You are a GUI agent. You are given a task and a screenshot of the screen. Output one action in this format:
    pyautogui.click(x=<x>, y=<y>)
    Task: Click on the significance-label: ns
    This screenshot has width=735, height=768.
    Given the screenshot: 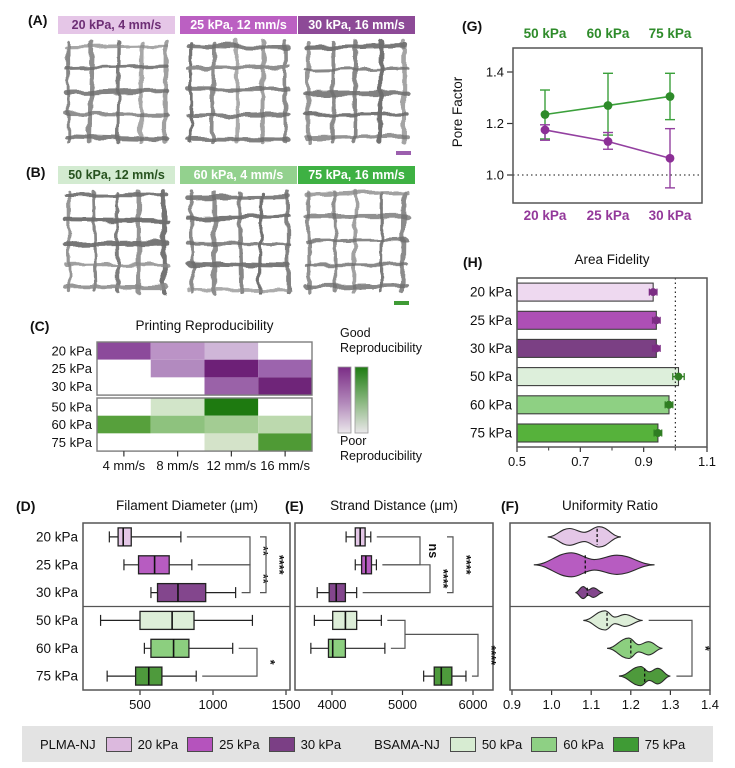 What is the action you would take?
    pyautogui.click(x=433, y=551)
    